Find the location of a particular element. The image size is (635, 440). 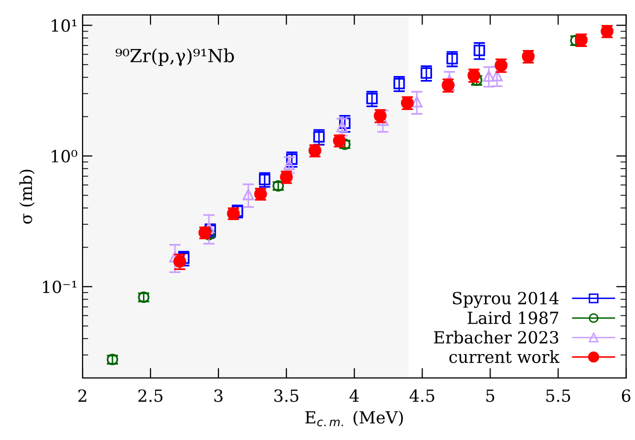

x-tick-label: 3 is located at coordinates (218, 395).